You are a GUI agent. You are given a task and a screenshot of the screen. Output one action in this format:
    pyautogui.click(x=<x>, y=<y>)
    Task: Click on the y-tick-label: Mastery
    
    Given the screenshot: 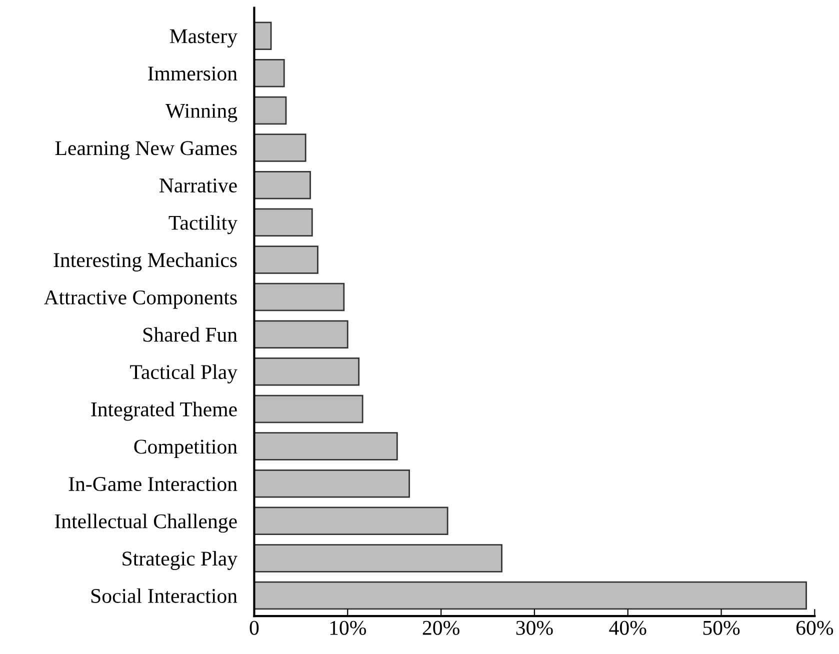 What is the action you would take?
    pyautogui.click(x=204, y=38)
    